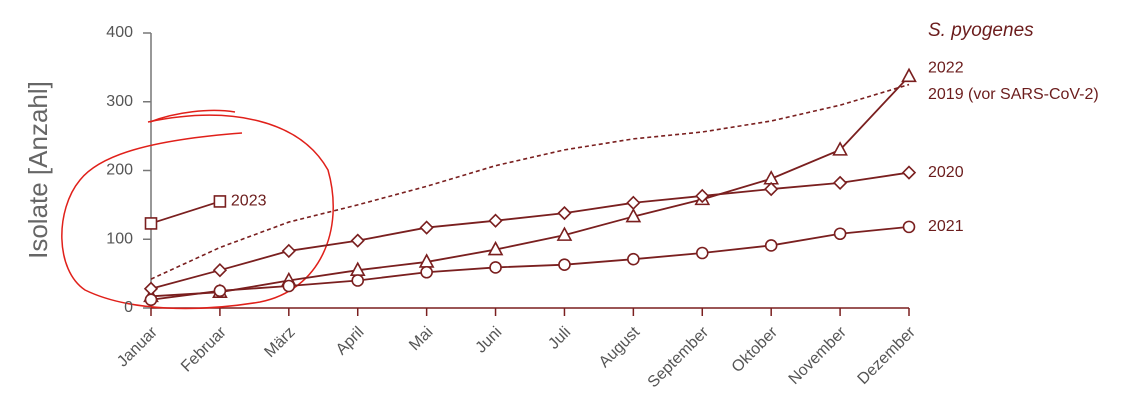 The height and width of the screenshot is (410, 1140). Describe the element at coordinates (755, 349) in the screenshot. I see `x-tick-label: Oktober` at that location.